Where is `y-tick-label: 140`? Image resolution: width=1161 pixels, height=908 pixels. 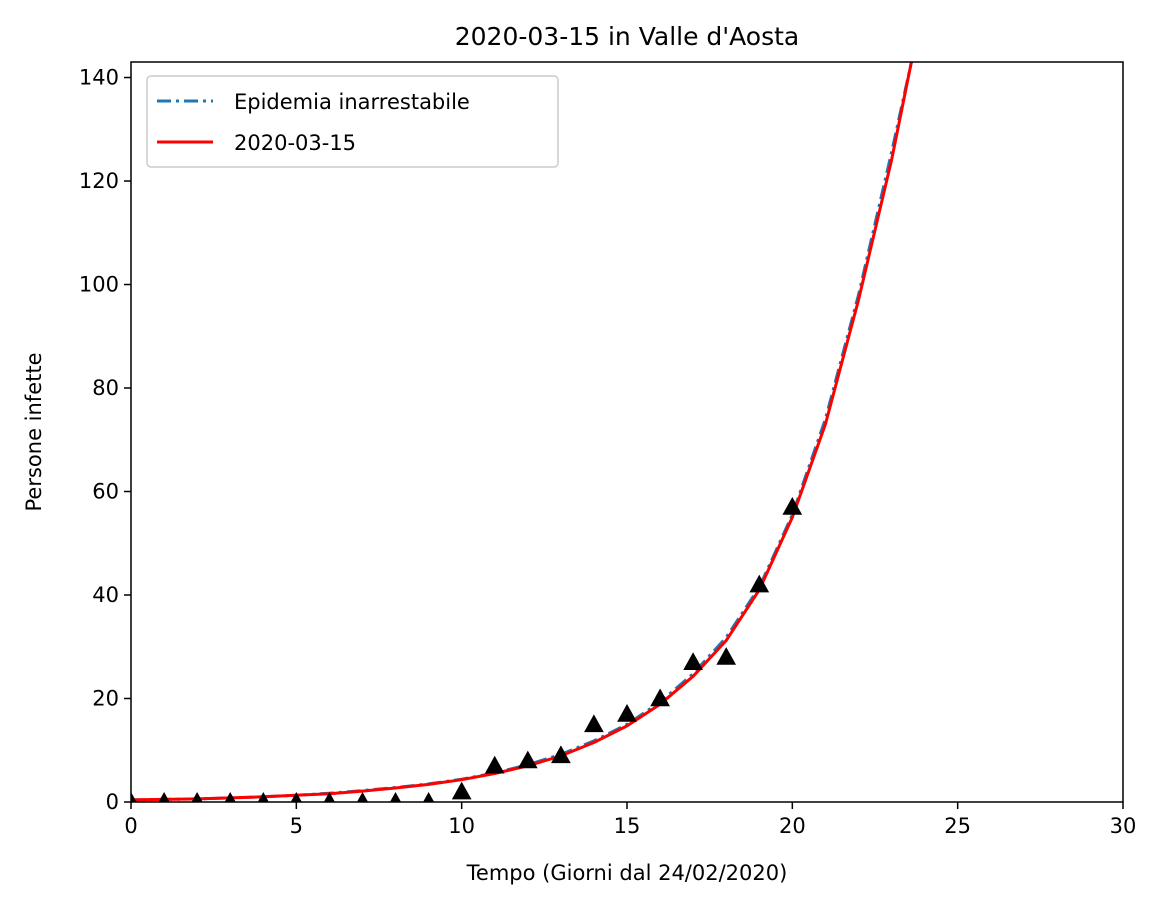
y-tick-label: 140 is located at coordinates (99, 78).